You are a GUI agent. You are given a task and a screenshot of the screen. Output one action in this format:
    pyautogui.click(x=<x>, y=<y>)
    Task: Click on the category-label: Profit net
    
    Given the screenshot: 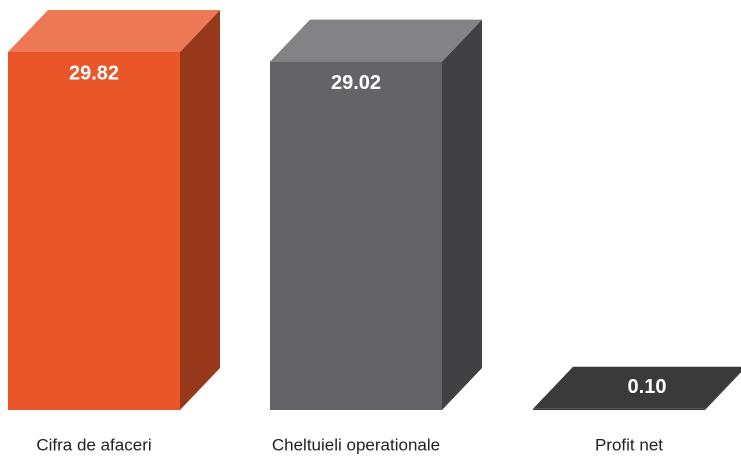 What is the action you would take?
    pyautogui.click(x=629, y=444)
    